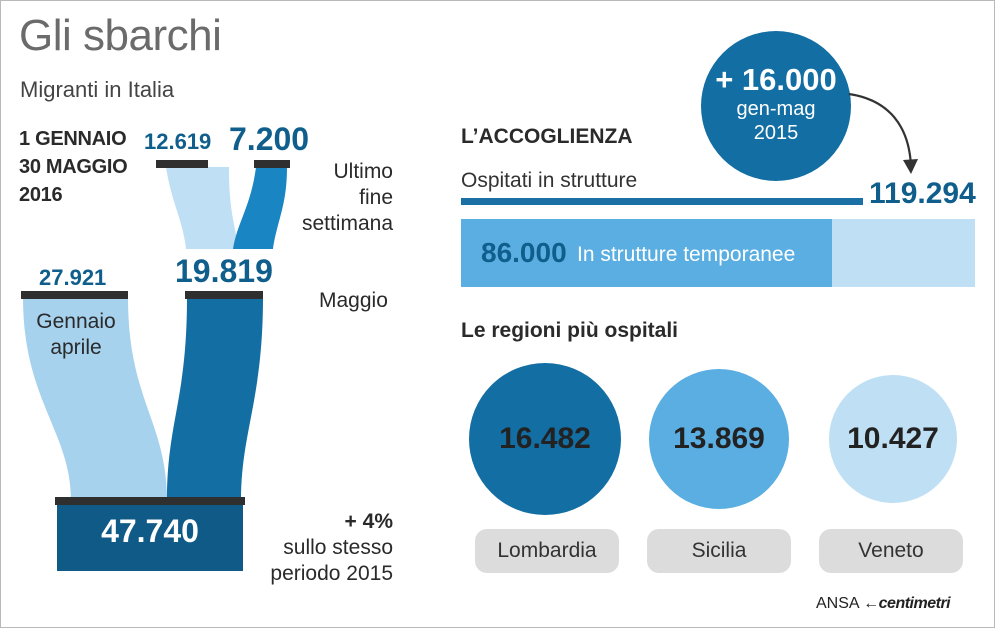 This screenshot has height=628, width=995. What do you see at coordinates (120, 35) in the screenshot?
I see `page-title: Gli sbarchi` at bounding box center [120, 35].